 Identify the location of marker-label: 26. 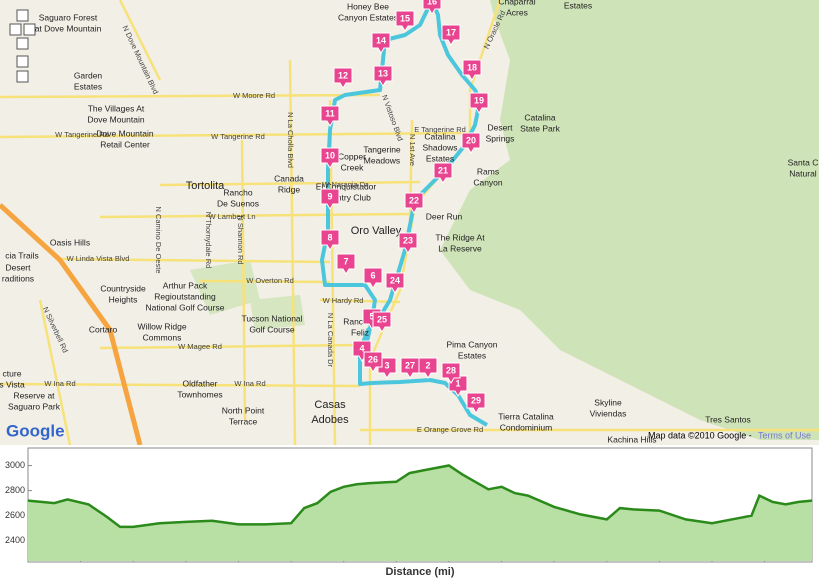
(373, 359).